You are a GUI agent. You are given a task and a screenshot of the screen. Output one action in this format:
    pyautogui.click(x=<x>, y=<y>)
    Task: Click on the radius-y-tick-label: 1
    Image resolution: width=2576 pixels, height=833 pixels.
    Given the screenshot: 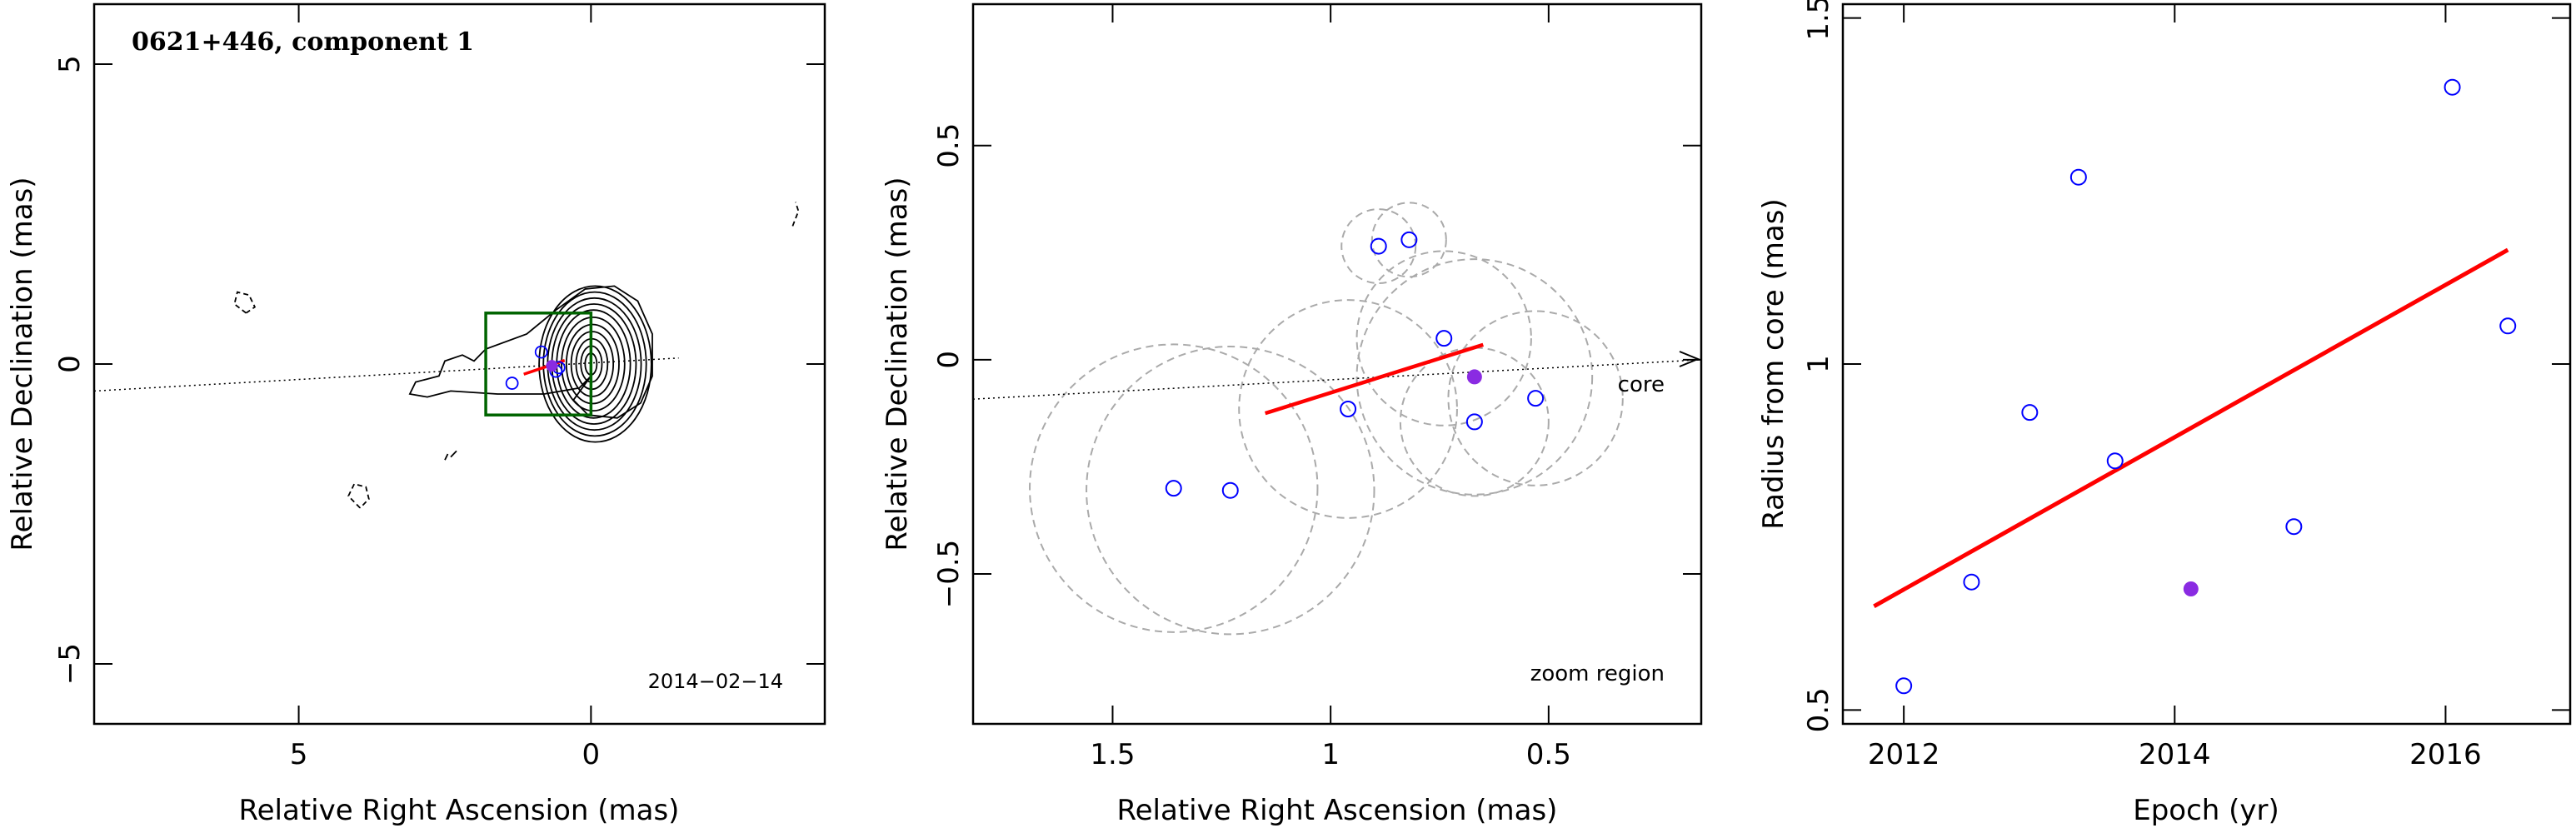 What is the action you would take?
    pyautogui.click(x=1818, y=364)
    